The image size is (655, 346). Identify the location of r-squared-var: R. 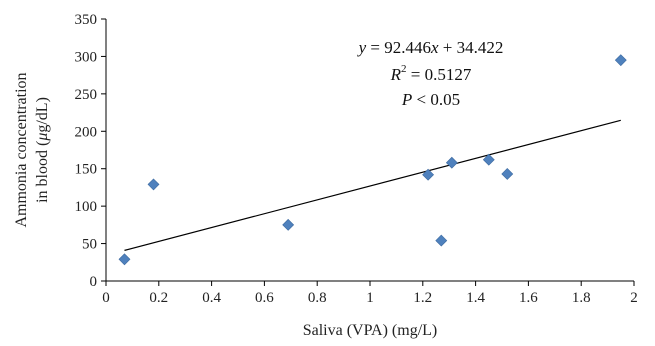
(396, 74).